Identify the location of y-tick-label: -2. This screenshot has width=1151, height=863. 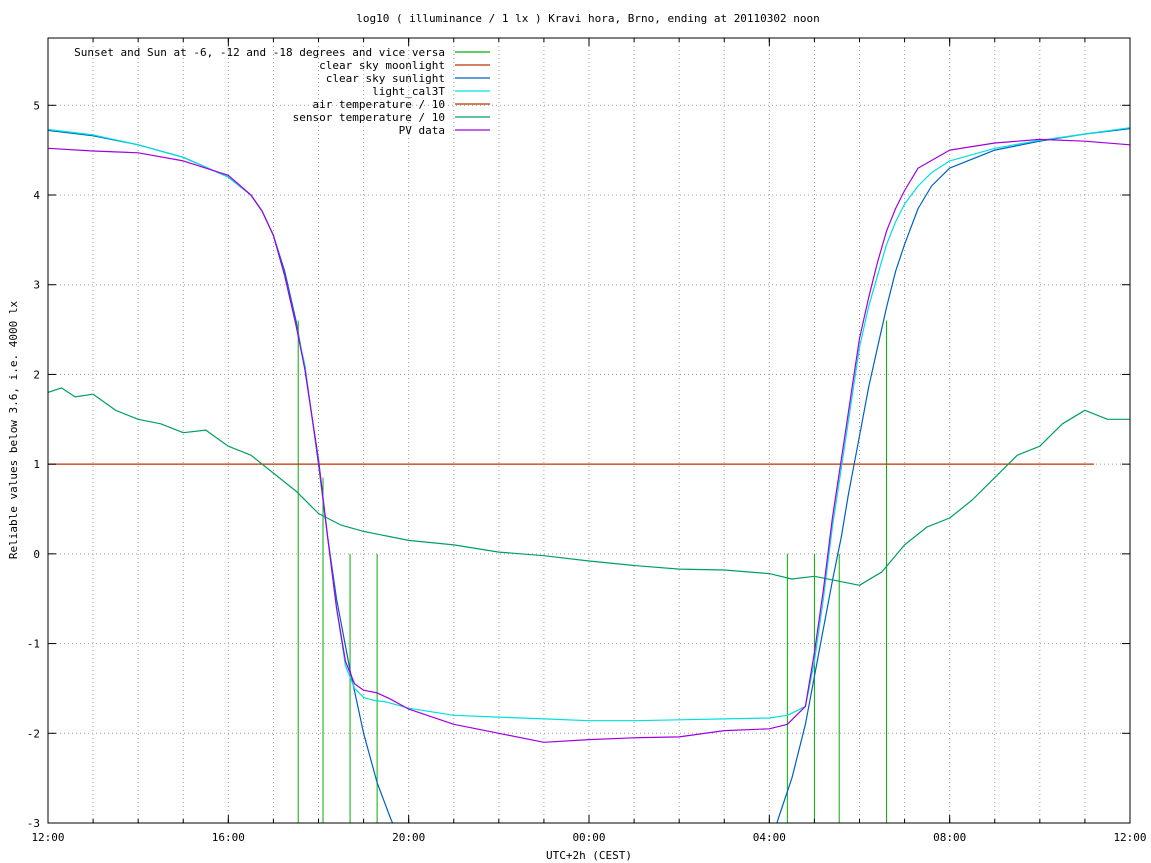
(33, 733).